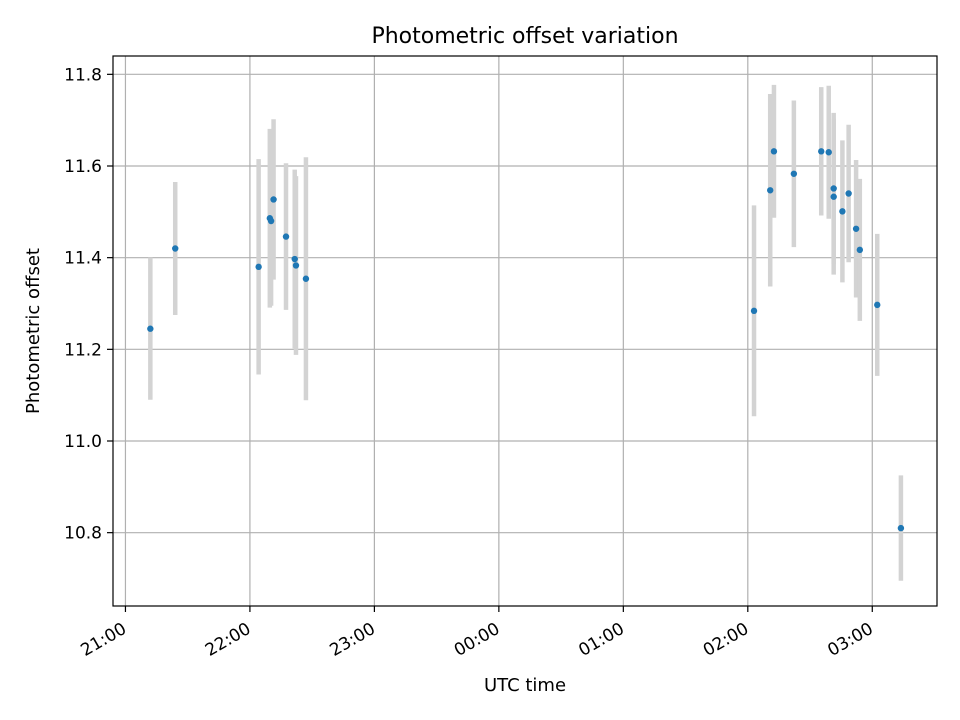 This screenshot has height=720, width=960. What do you see at coordinates (83, 442) in the screenshot?
I see `y-tick-label: 11.0` at bounding box center [83, 442].